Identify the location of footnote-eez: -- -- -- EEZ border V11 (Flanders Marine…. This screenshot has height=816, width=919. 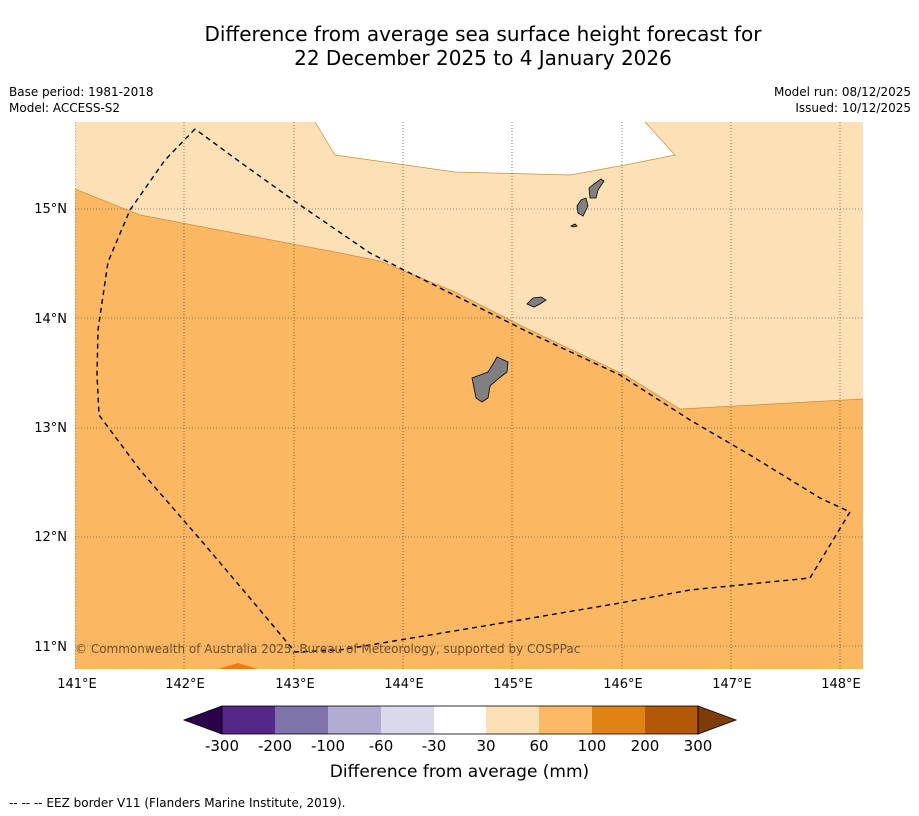
(177, 803).